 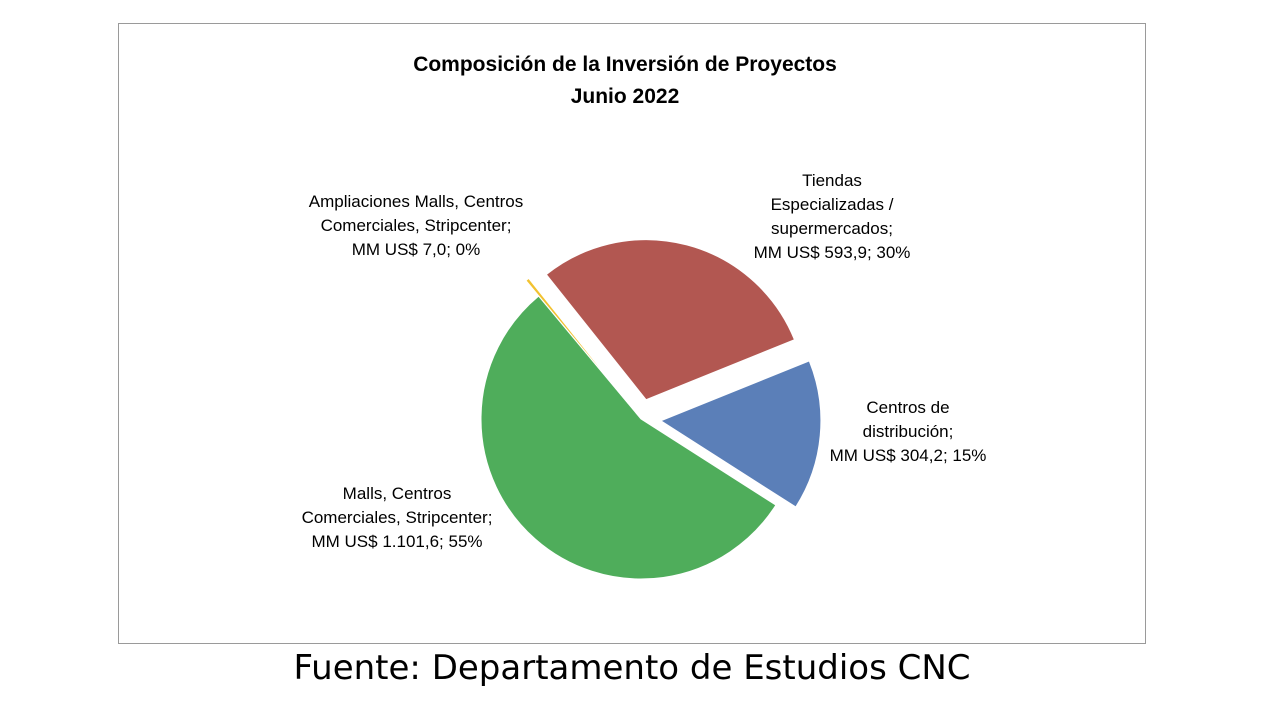 I want to click on slice-label: Centros de distribución; MM US$ 304,2; 15%, so click(x=908, y=431).